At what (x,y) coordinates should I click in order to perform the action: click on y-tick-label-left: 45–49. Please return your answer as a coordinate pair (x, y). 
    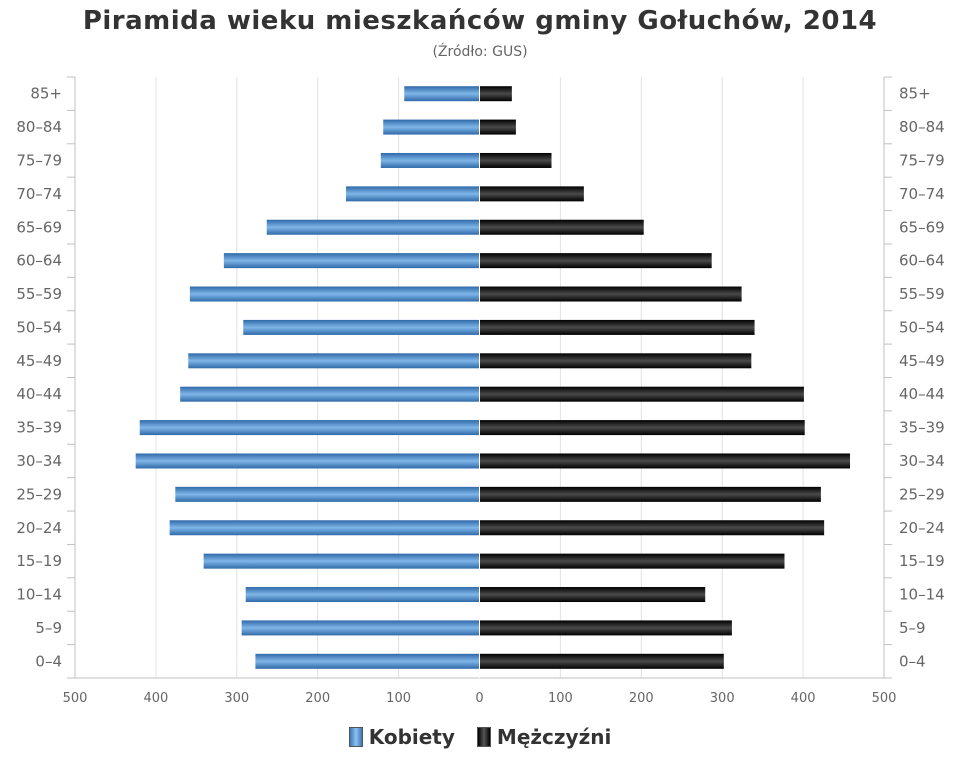
    Looking at the image, I should click on (39, 361).